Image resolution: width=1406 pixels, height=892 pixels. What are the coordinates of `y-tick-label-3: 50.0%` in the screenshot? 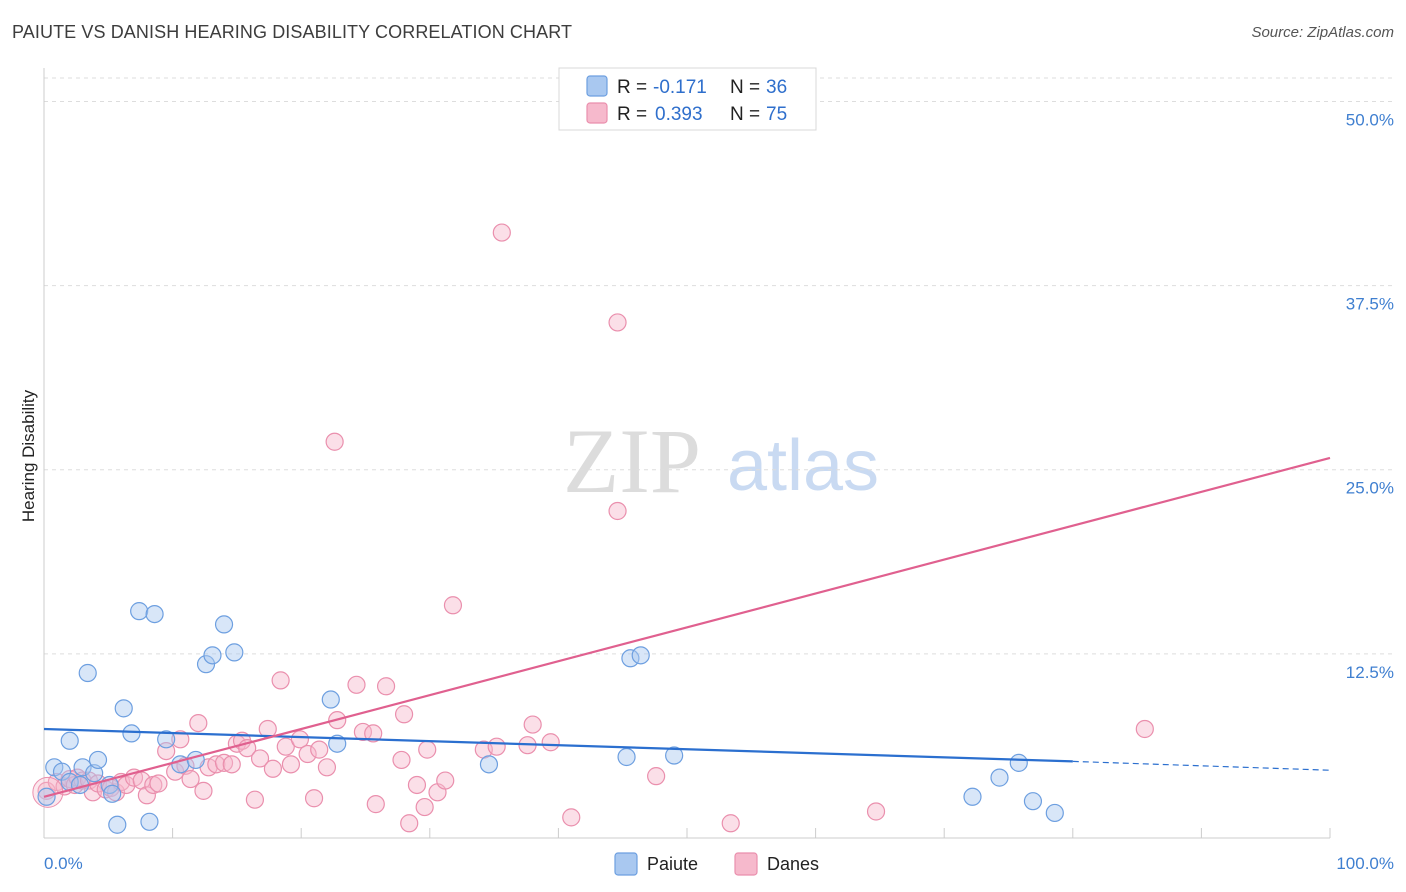 It's located at (1370, 119).